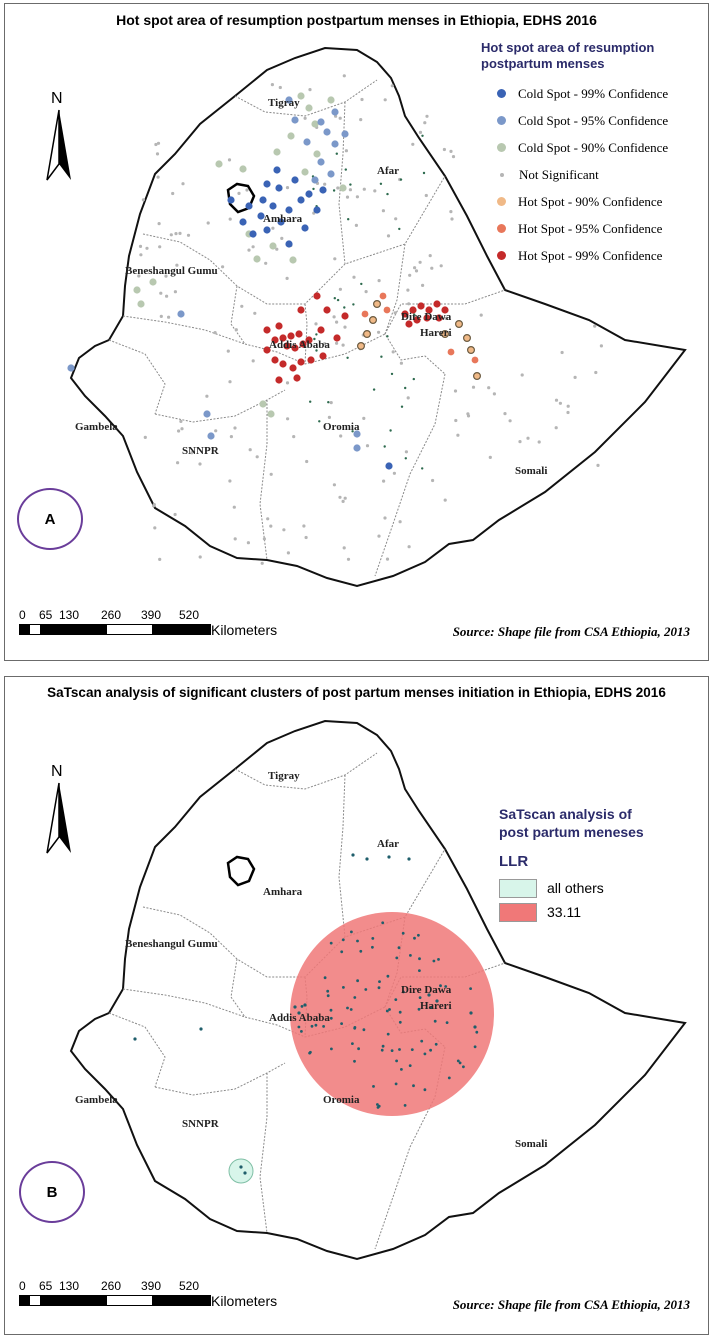 This screenshot has height=1339, width=714. I want to click on scale-tick-label: 390, so click(151, 1286).